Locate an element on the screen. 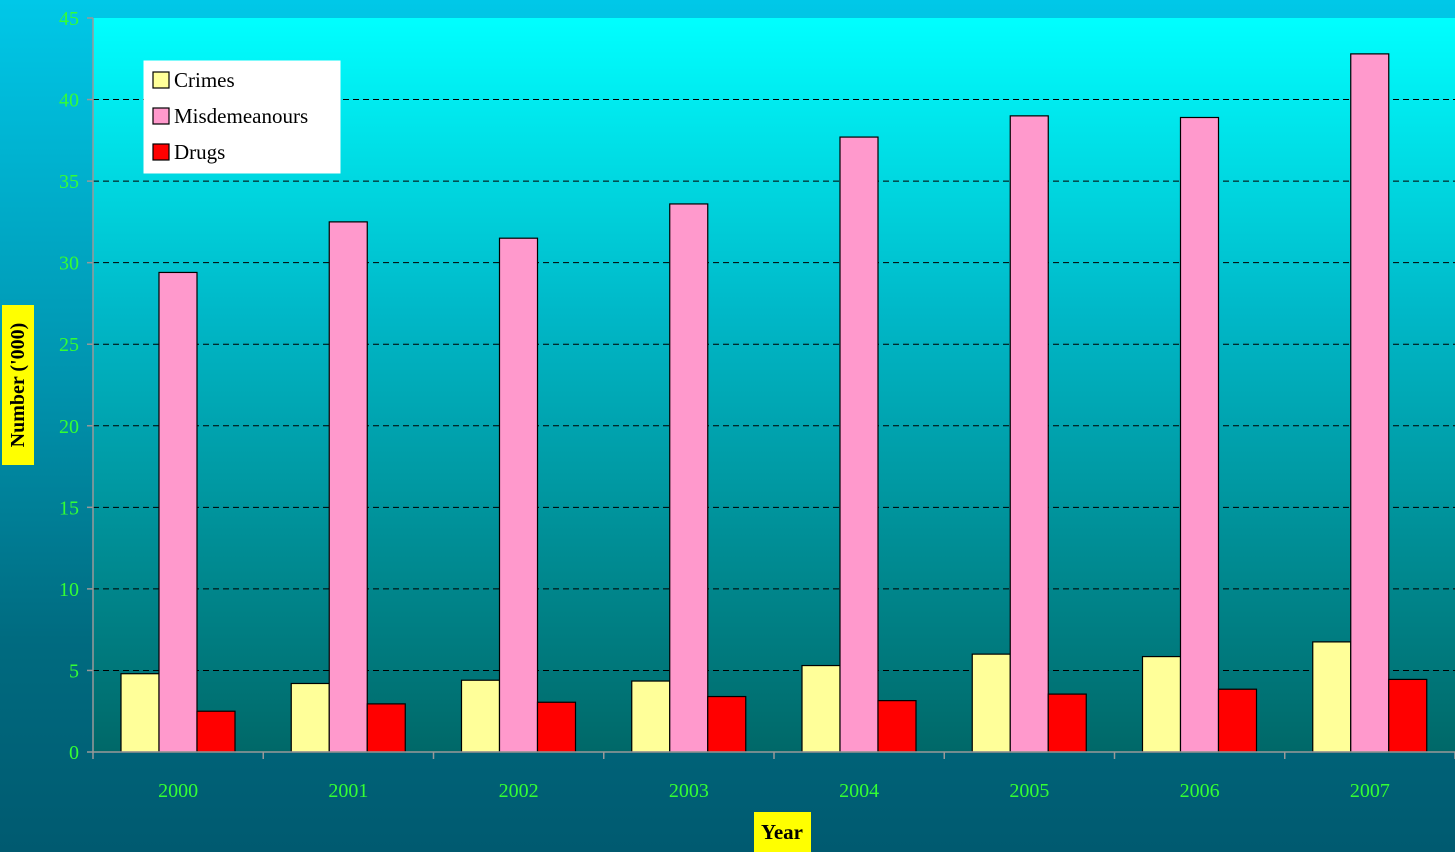 Image resolution: width=1455 pixels, height=852 pixels. y-axis-label-group: Number ('000) is located at coordinates (18, 385).